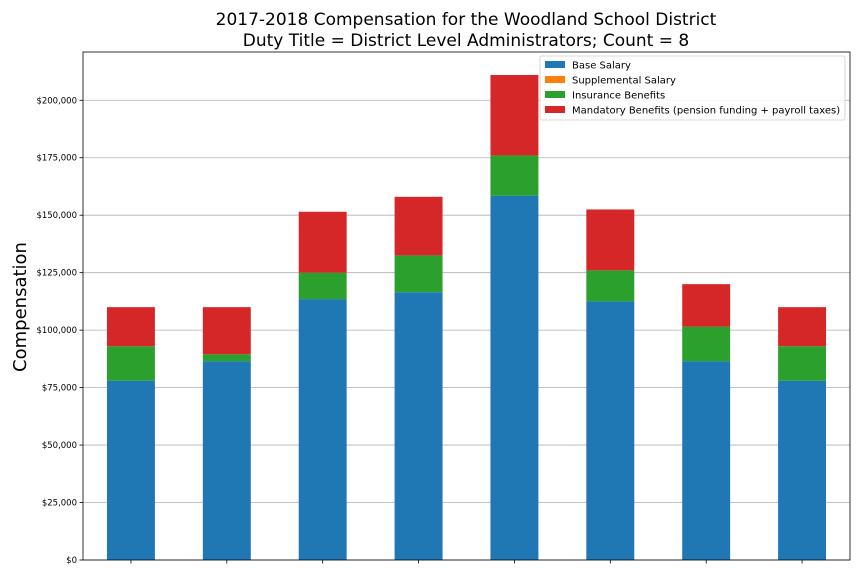  Describe the element at coordinates (601, 66) in the screenshot. I see `legend-label: Base Salary` at that location.